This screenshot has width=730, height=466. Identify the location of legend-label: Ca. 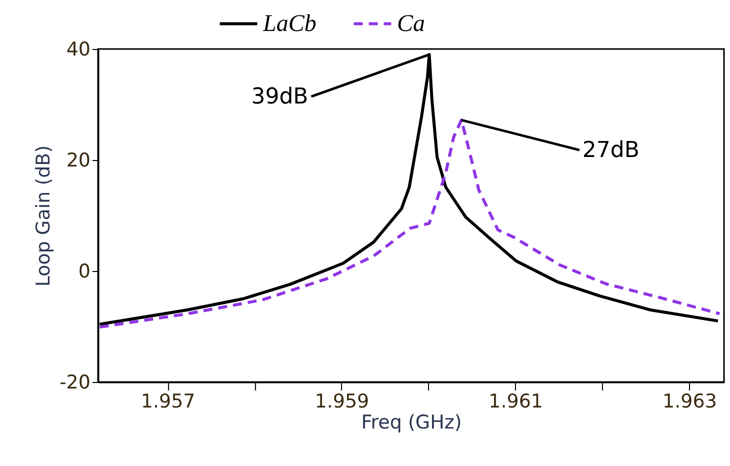
(411, 23).